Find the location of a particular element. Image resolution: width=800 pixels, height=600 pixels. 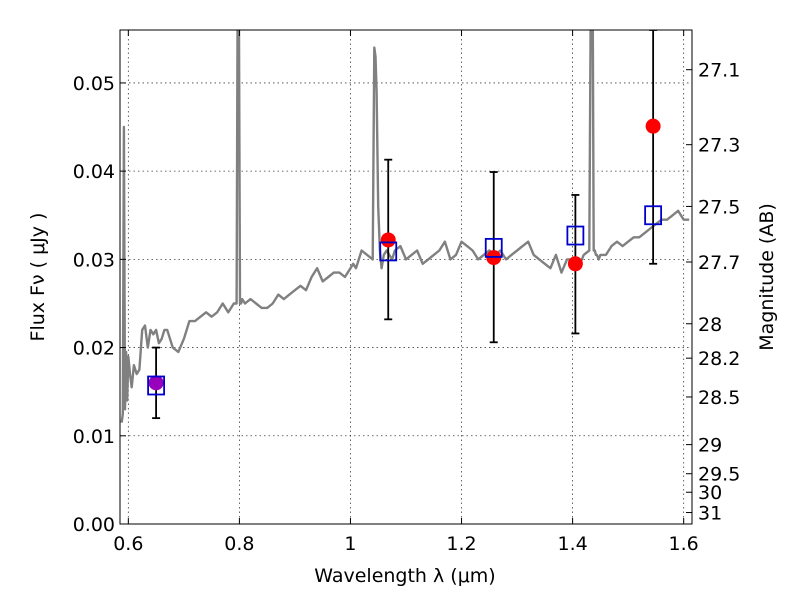

y-tick-label: 0.04 is located at coordinates (94, 172).